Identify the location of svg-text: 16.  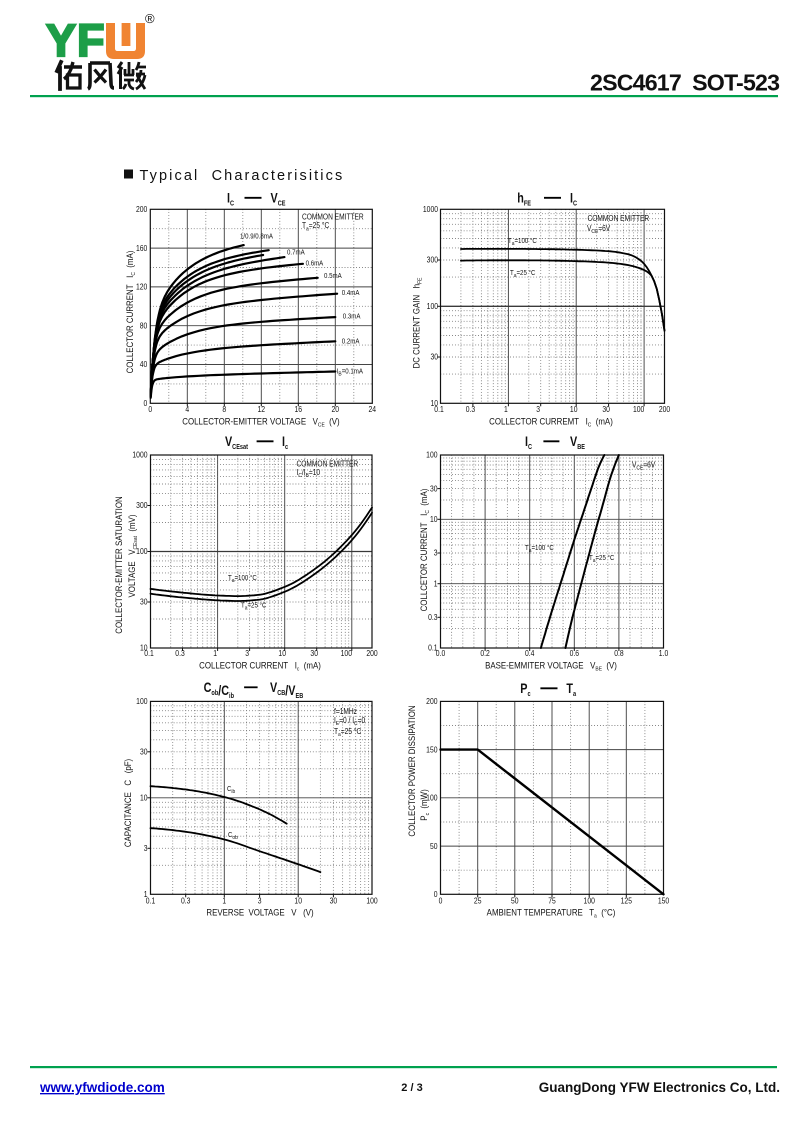
(299, 409).